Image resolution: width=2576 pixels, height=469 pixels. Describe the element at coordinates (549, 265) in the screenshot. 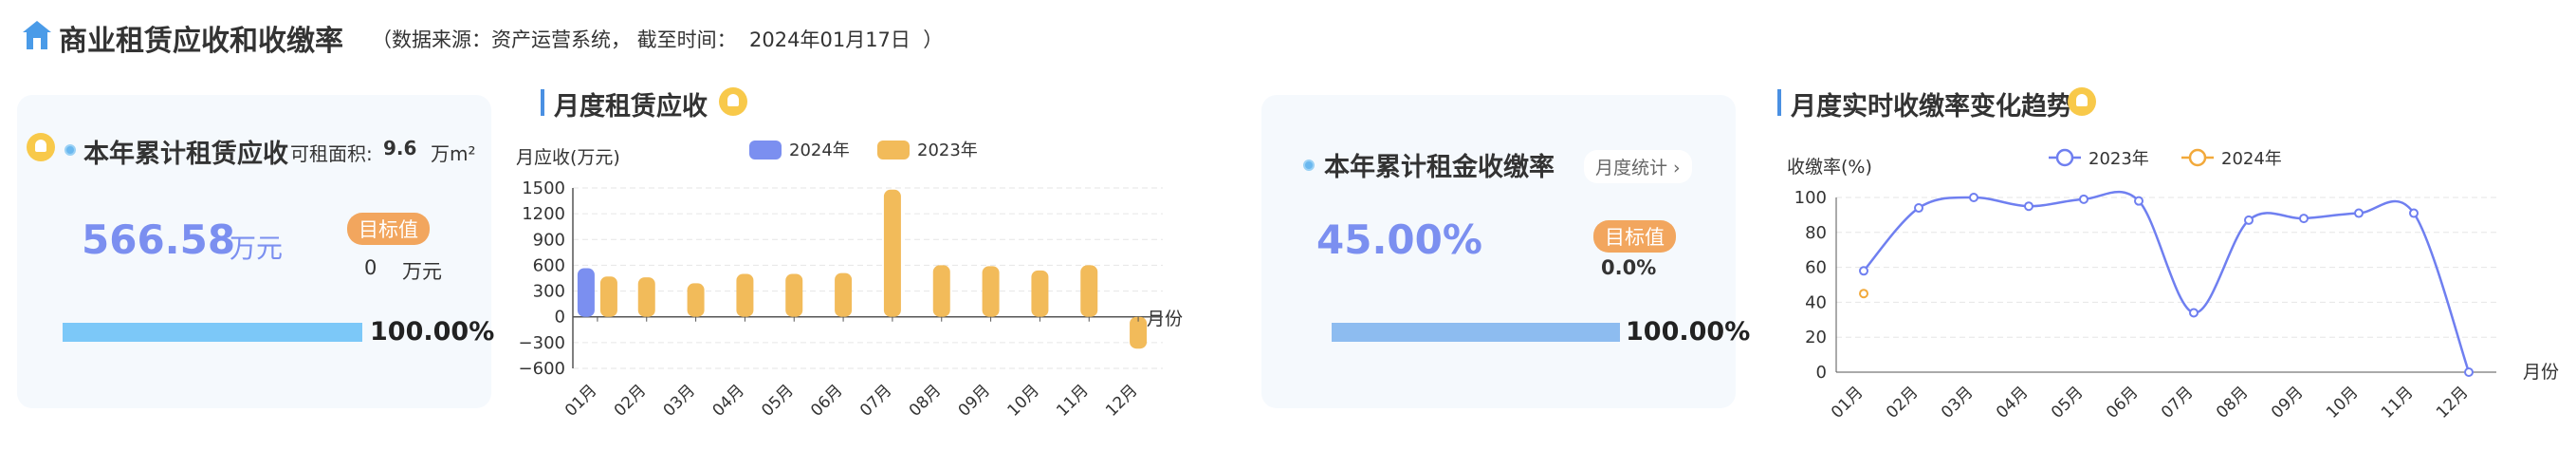

I see `y-tick-label: 600` at that location.